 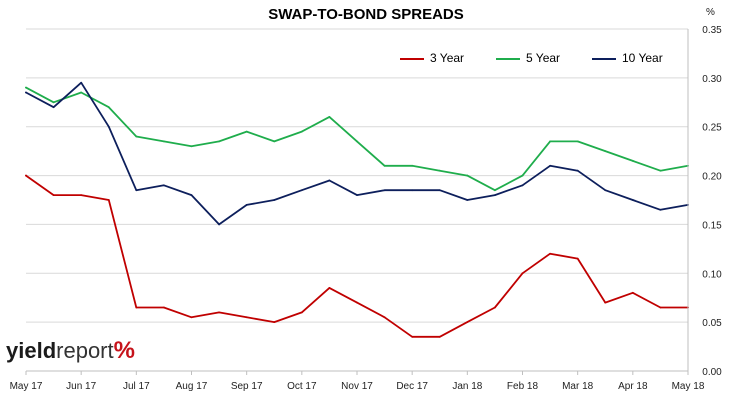 What do you see at coordinates (247, 386) in the screenshot?
I see `x-tick-label-sep-17: Sep 17` at bounding box center [247, 386].